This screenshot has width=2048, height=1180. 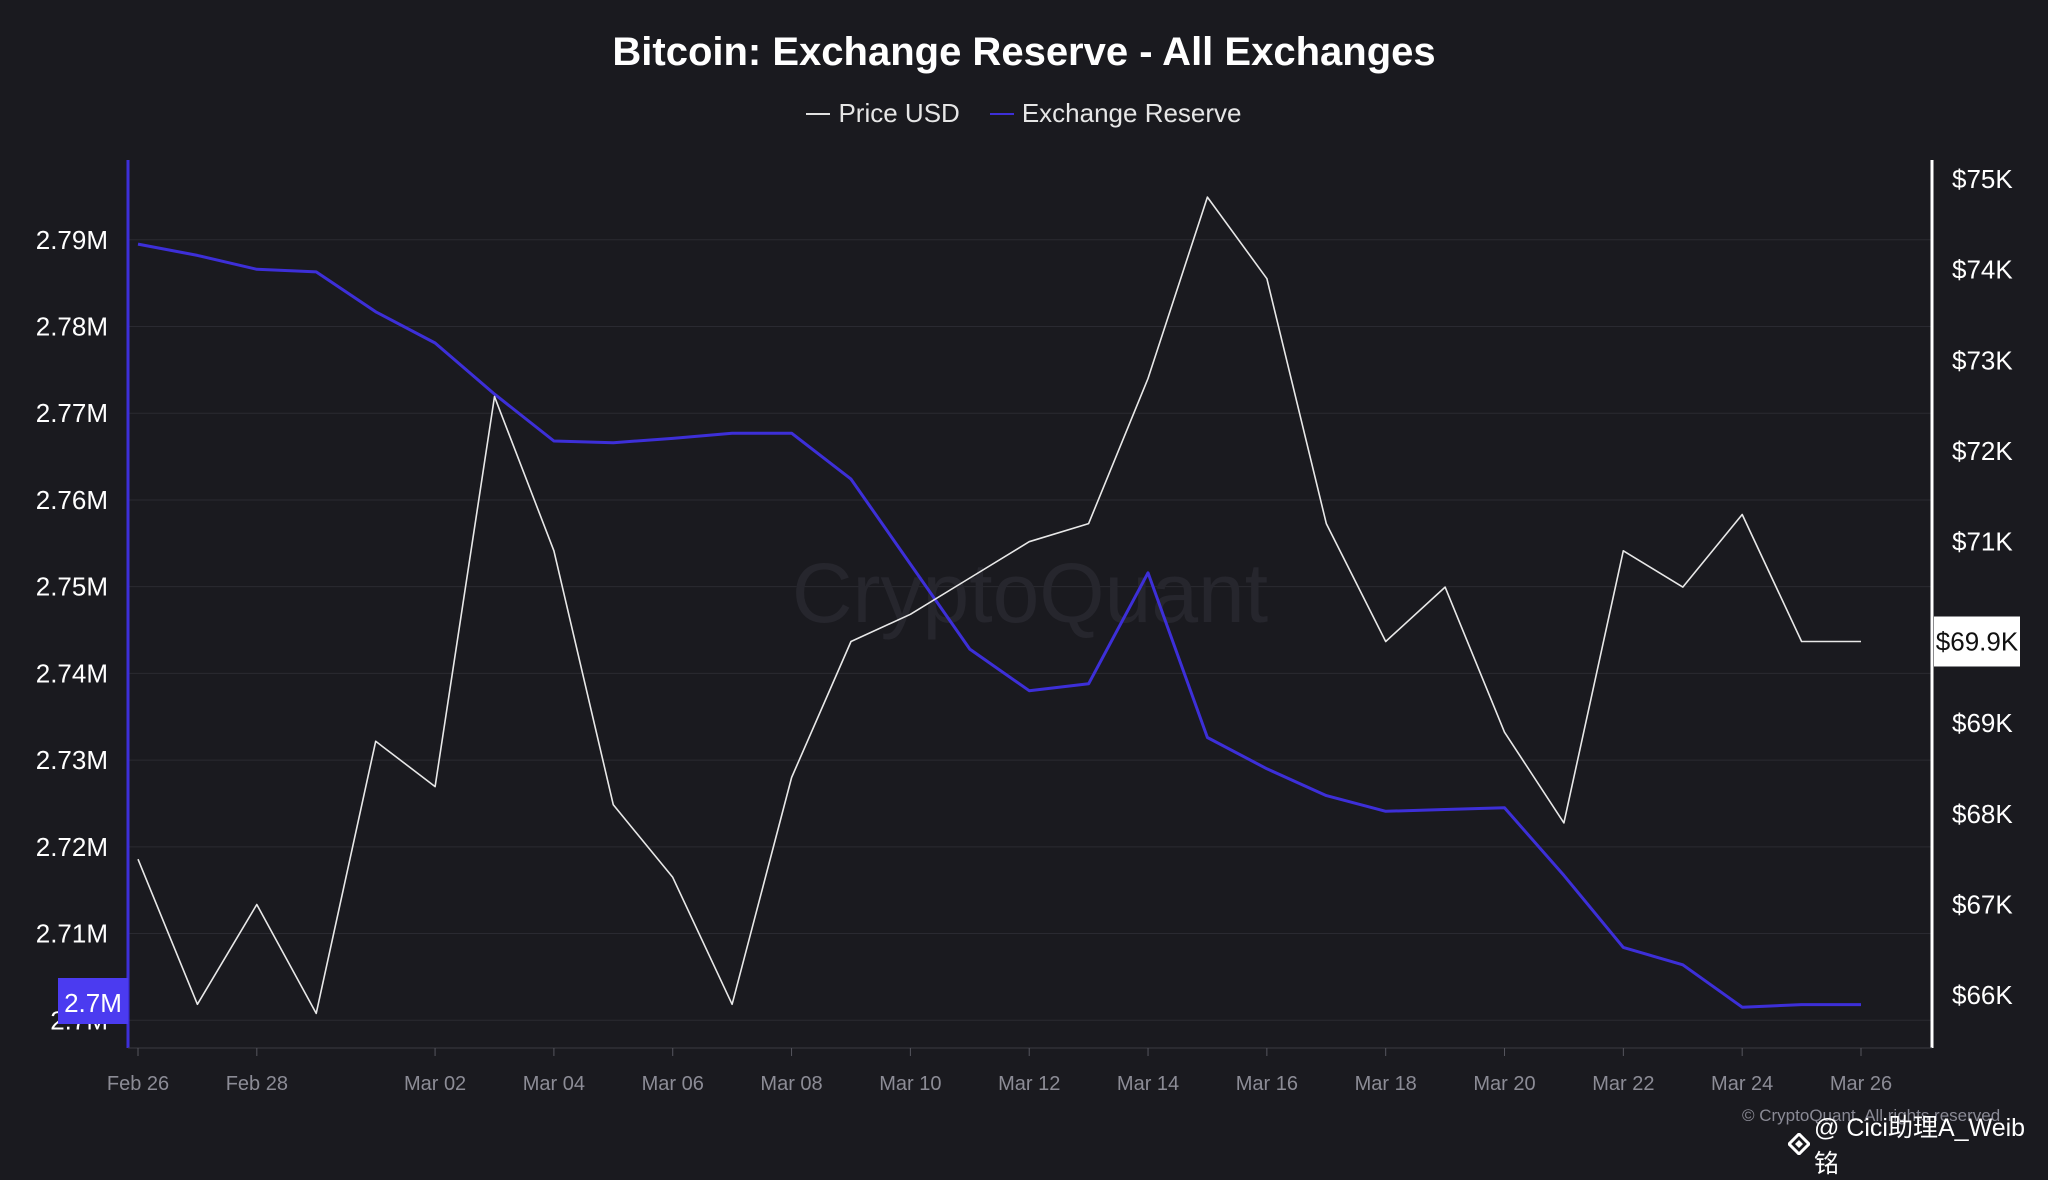 What do you see at coordinates (72, 500) in the screenshot?
I see `left-tick-label: 2.76M` at bounding box center [72, 500].